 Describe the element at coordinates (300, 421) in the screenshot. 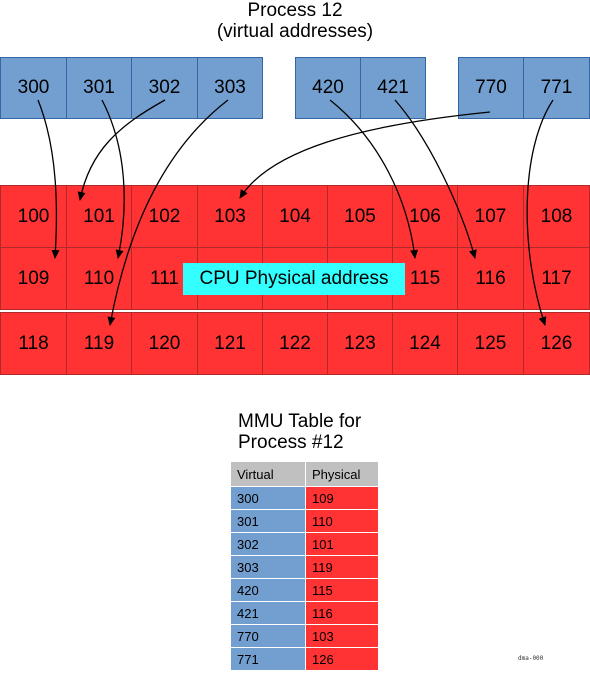

I see `mmu-title-line1: MMU Table for` at that location.